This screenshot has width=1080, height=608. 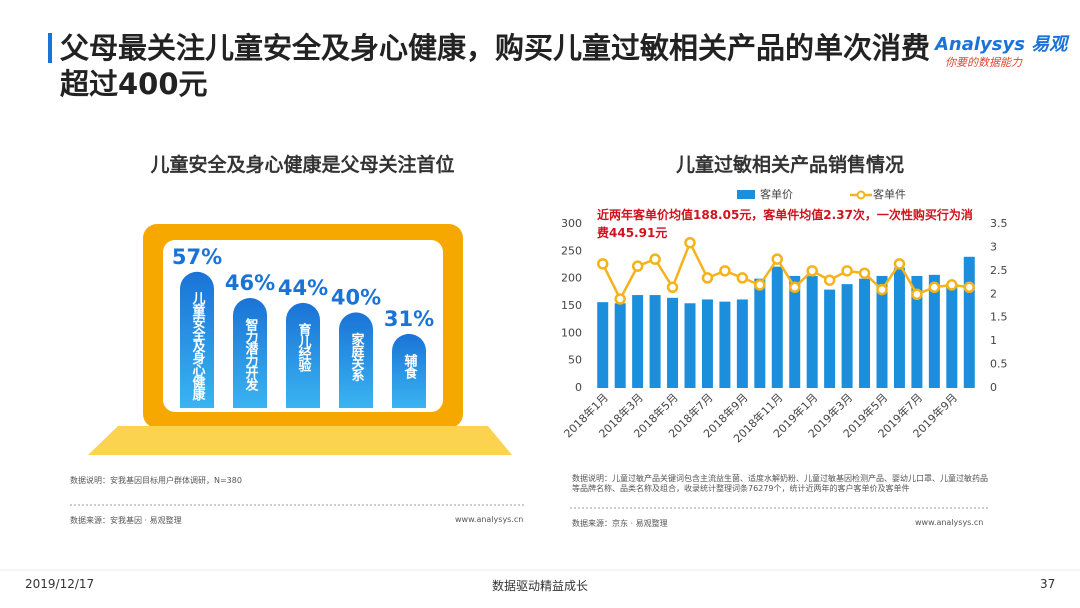 What do you see at coordinates (571, 278) in the screenshot?
I see `y-tick-label: 200` at bounding box center [571, 278].